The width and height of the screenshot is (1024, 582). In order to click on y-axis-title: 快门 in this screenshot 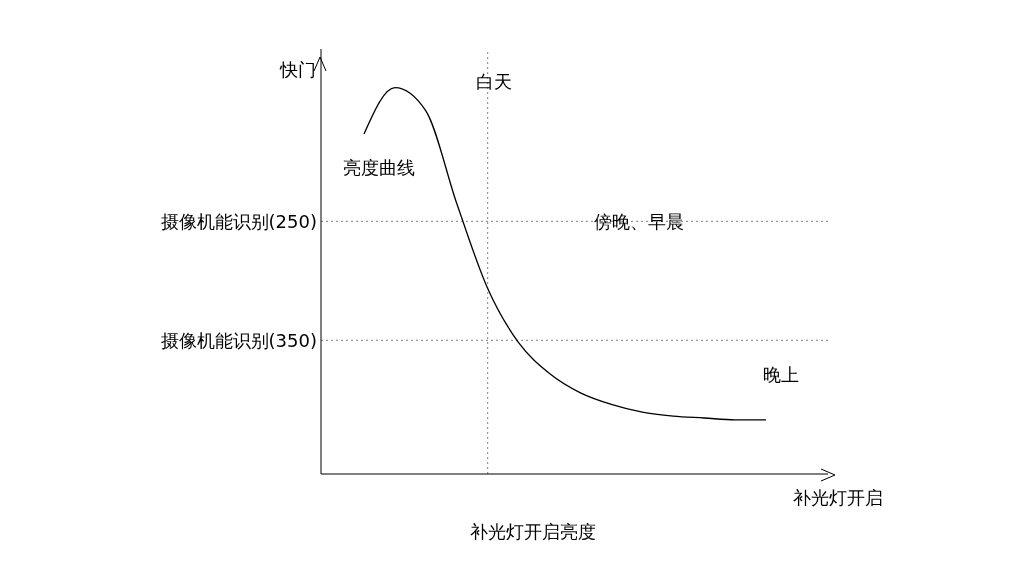, I will do `click(298, 70)`.